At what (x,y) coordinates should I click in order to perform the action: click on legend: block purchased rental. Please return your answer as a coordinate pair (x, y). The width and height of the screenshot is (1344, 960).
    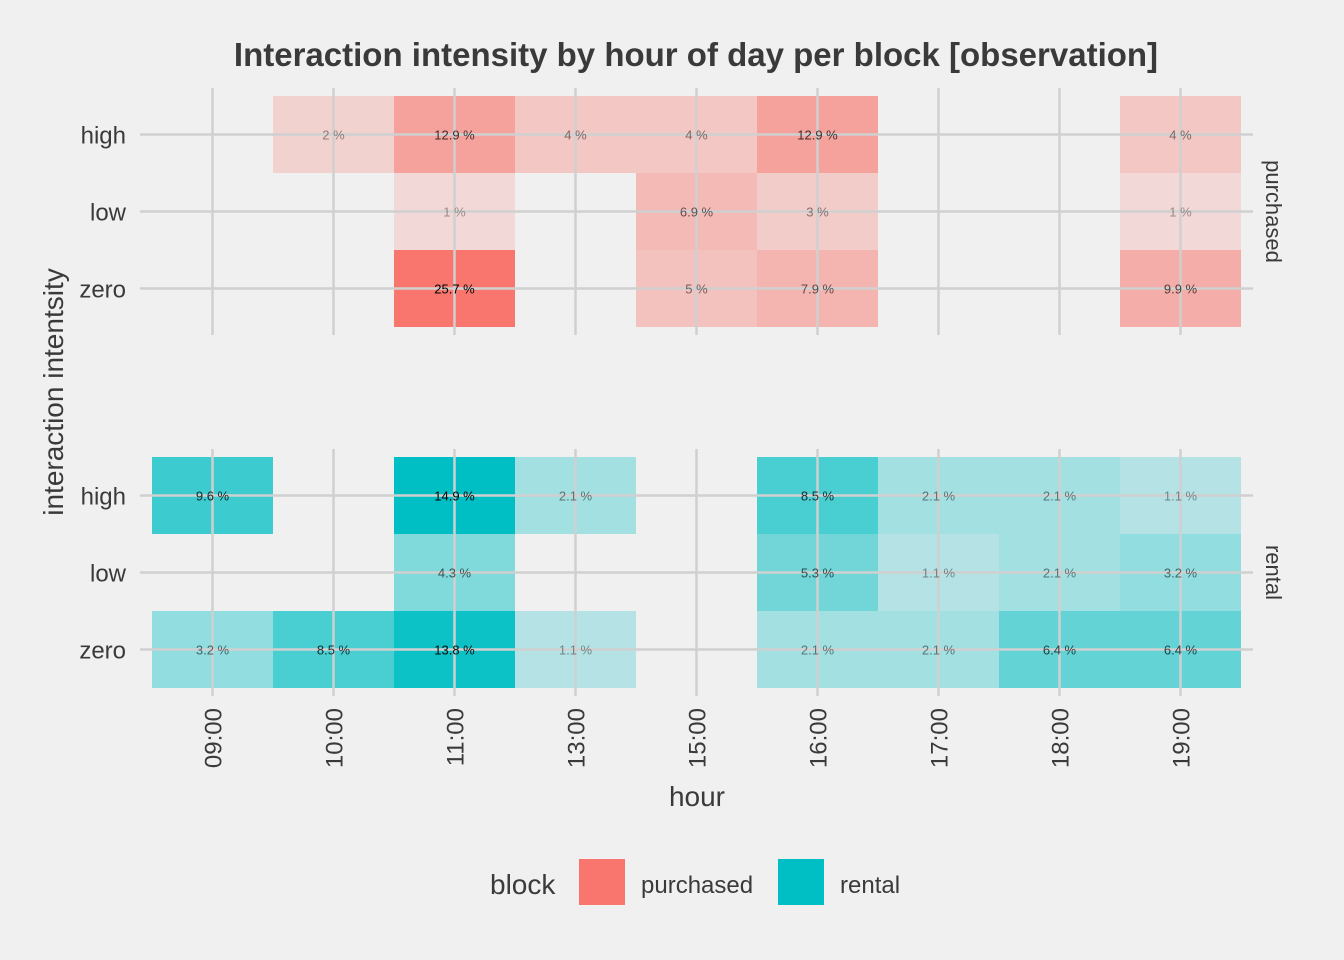
    Looking at the image, I should click on (695, 882).